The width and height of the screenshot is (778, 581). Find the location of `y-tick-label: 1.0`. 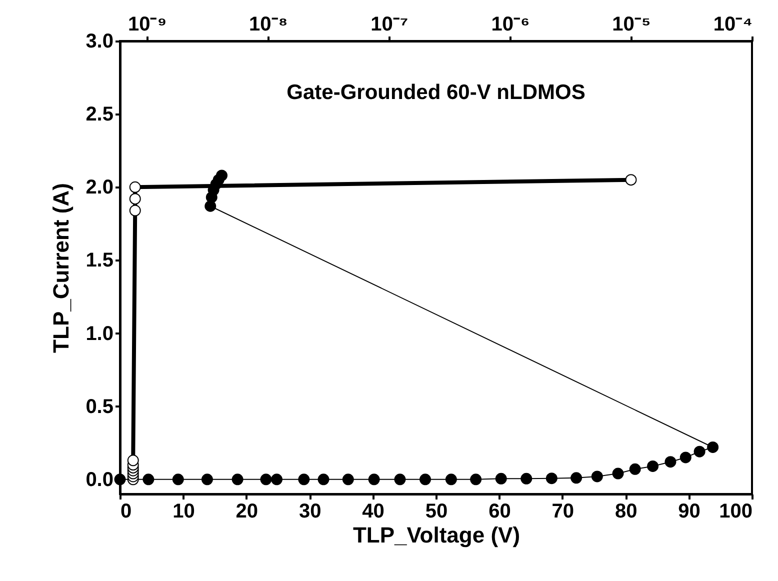

y-tick-label: 1.0 is located at coordinates (100, 333).